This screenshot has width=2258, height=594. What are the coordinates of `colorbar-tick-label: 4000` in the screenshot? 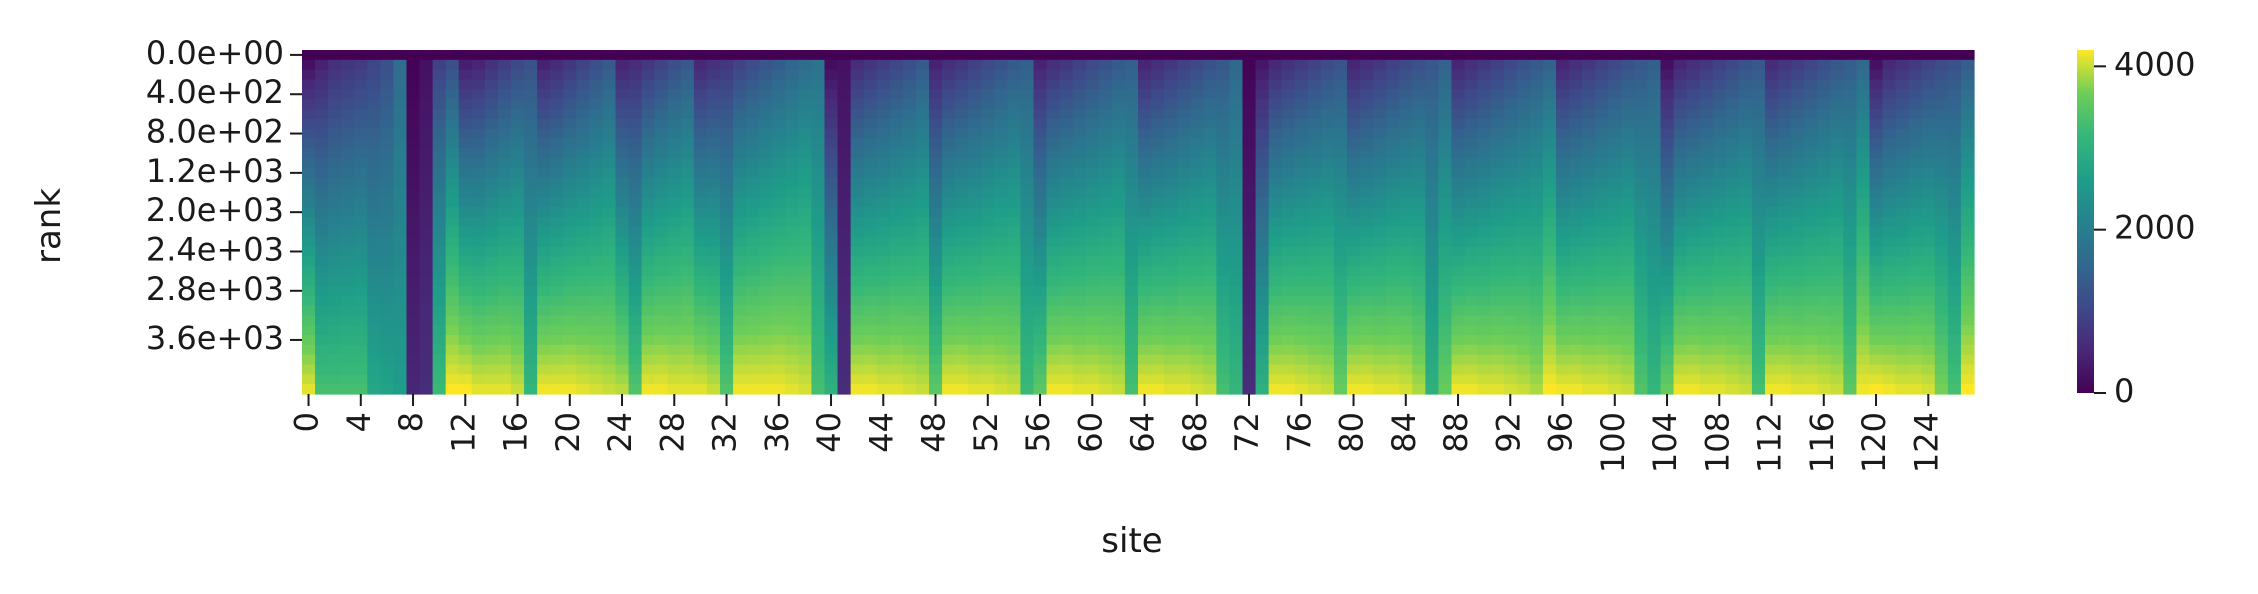 It's located at (2154, 64).